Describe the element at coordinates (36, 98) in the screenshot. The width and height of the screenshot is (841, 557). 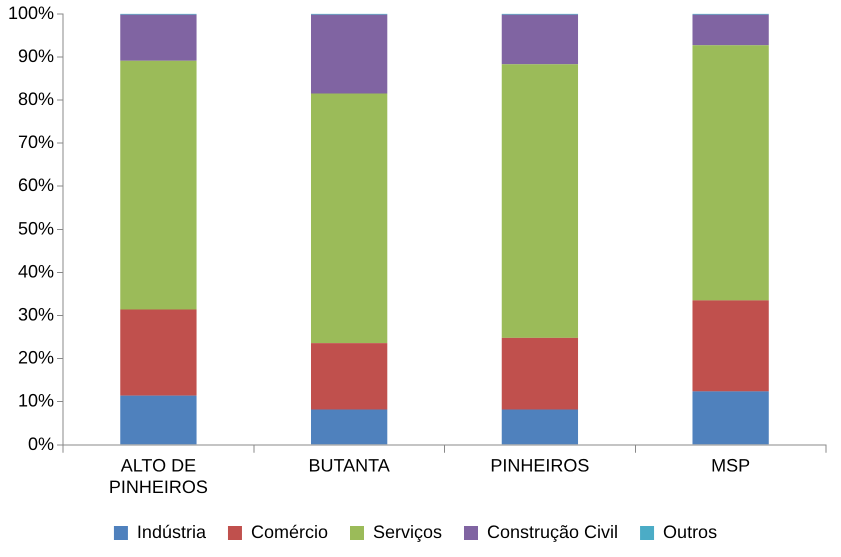
I see `y-tick-label: 80%` at that location.